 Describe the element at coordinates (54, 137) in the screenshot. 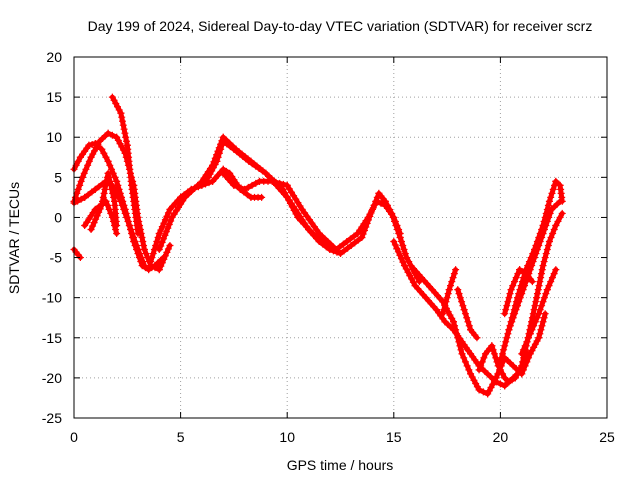

I see `y-tick-label: 10` at that location.